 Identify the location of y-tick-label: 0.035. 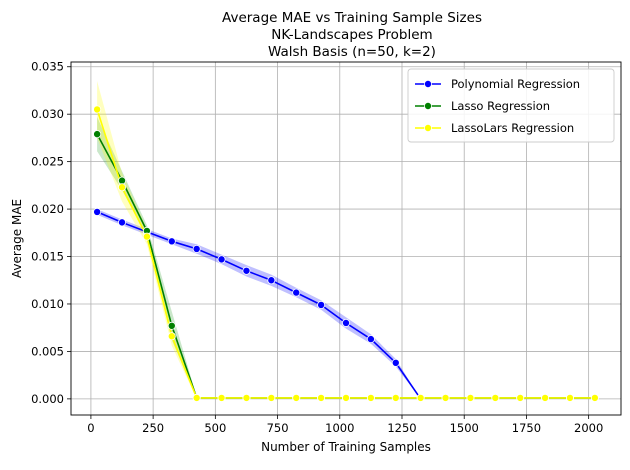
(47, 67).